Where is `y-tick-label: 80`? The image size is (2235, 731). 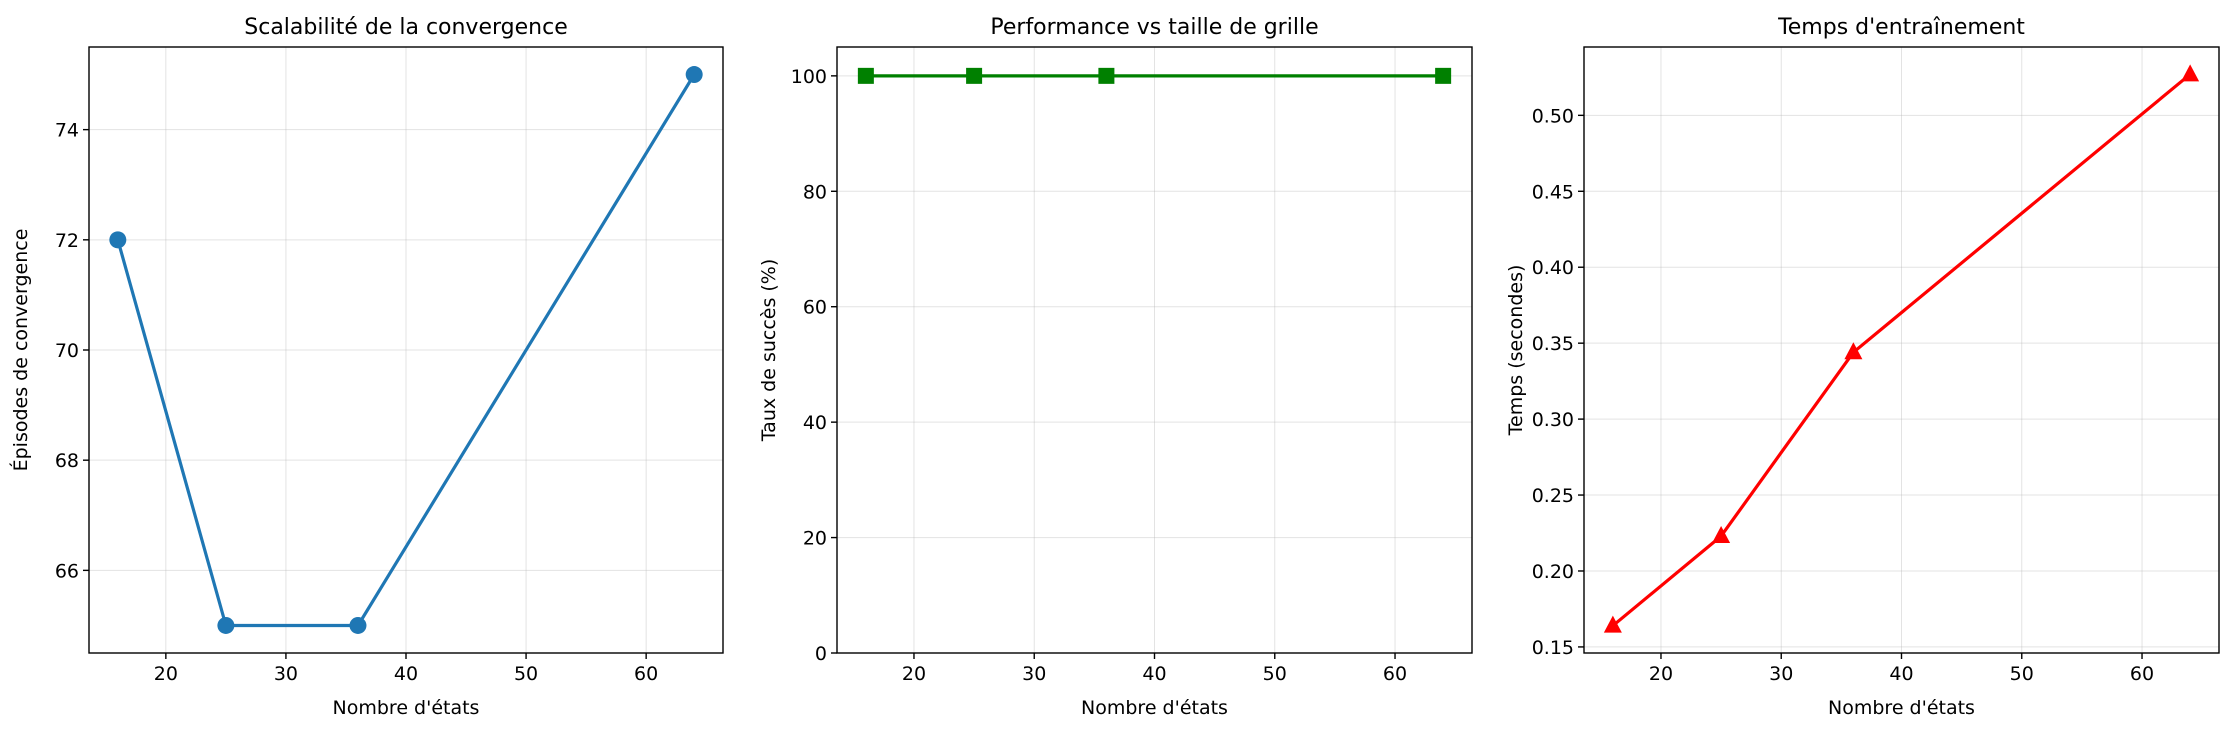
y-tick-label: 80 is located at coordinates (815, 192).